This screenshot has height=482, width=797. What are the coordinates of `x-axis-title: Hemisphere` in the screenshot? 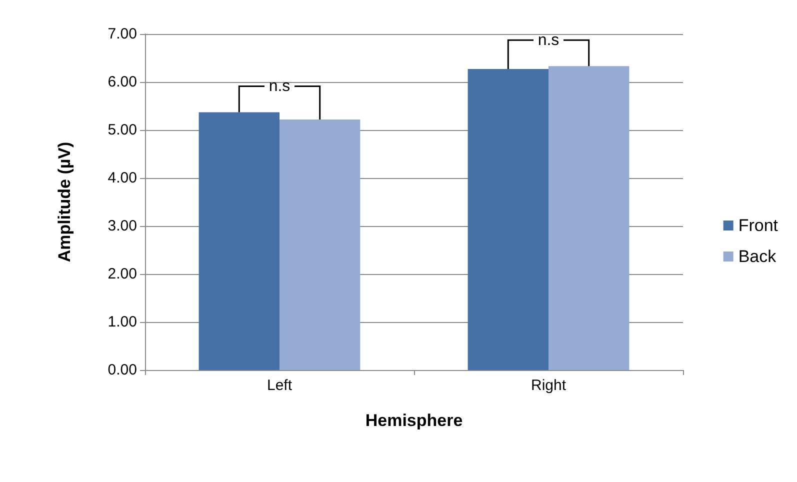 It's located at (414, 420).